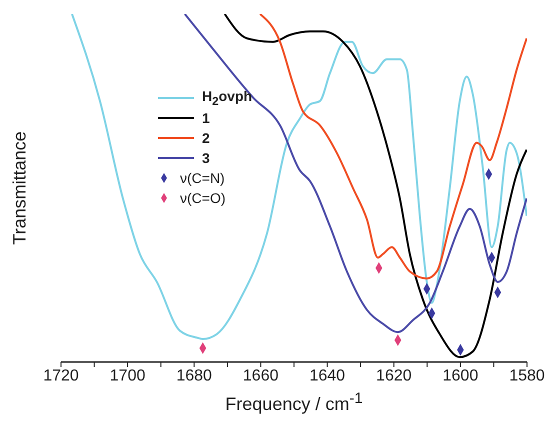  Describe the element at coordinates (128, 375) in the screenshot. I see `x-tick-label: 1700` at that location.